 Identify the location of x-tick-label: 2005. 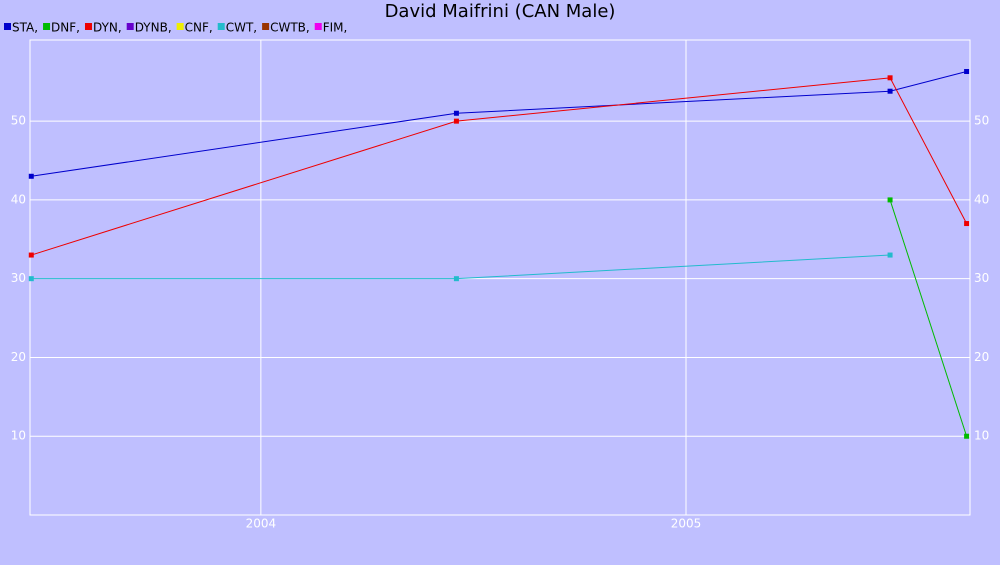
(686, 524).